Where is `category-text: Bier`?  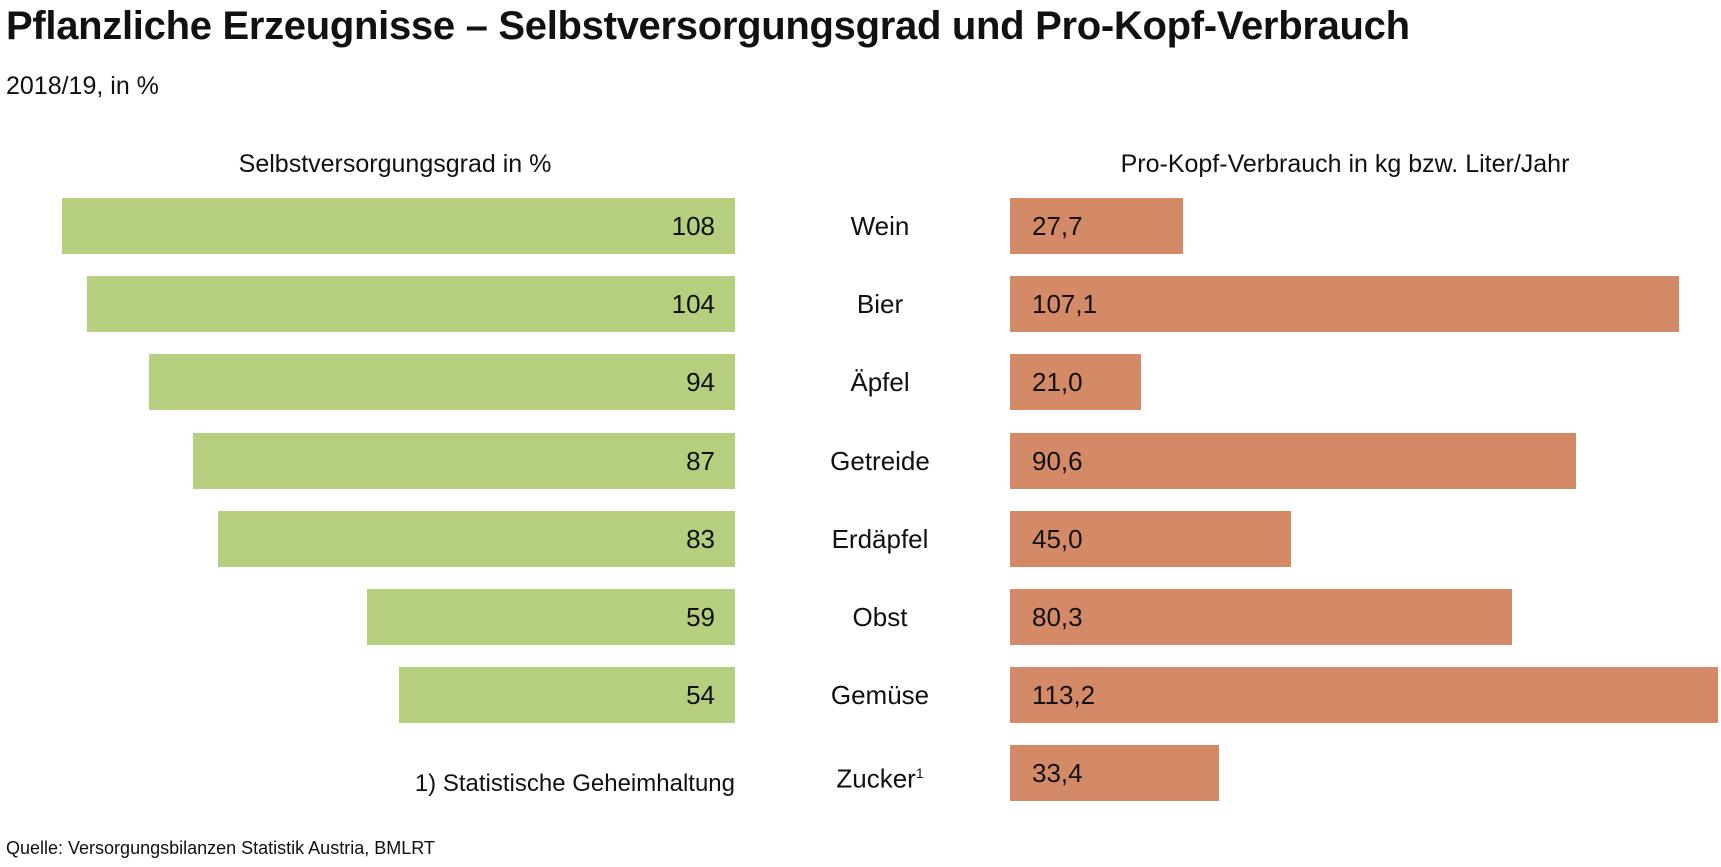 category-text: Bier is located at coordinates (880, 304).